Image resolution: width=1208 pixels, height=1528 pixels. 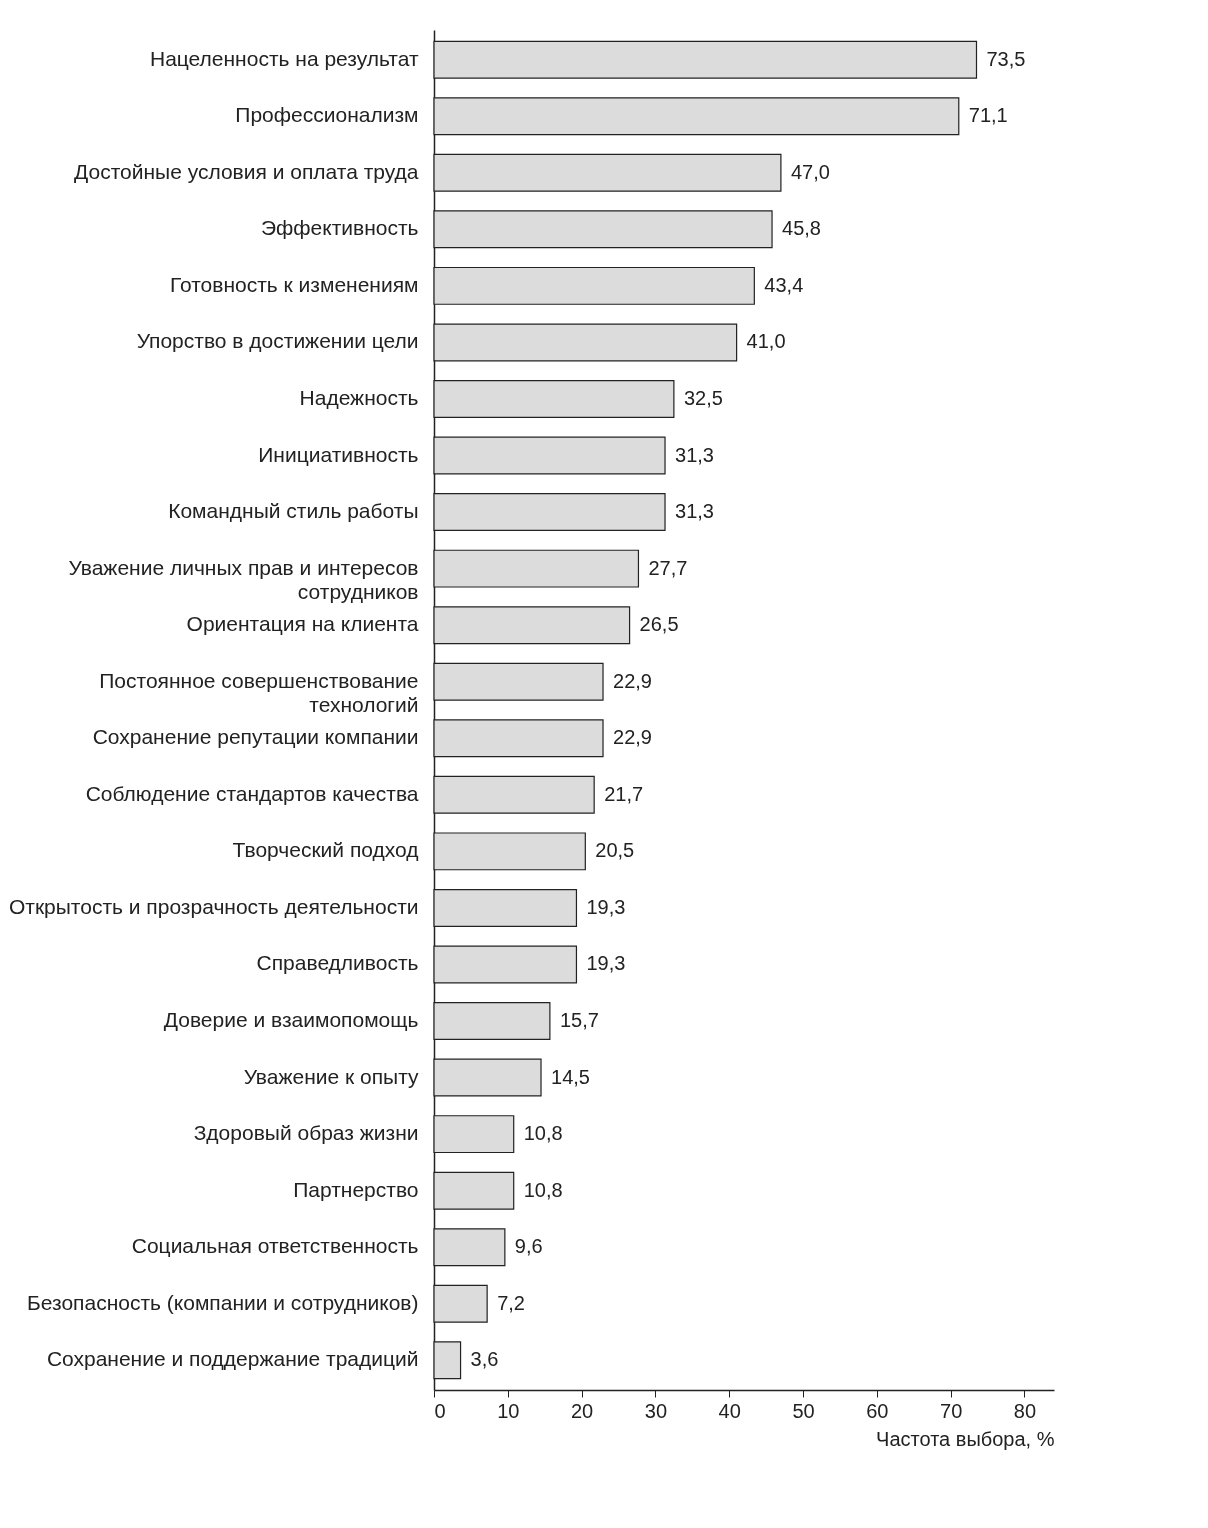 What do you see at coordinates (511, 1302) in the screenshot?
I see `data-label: 7,2` at bounding box center [511, 1302].